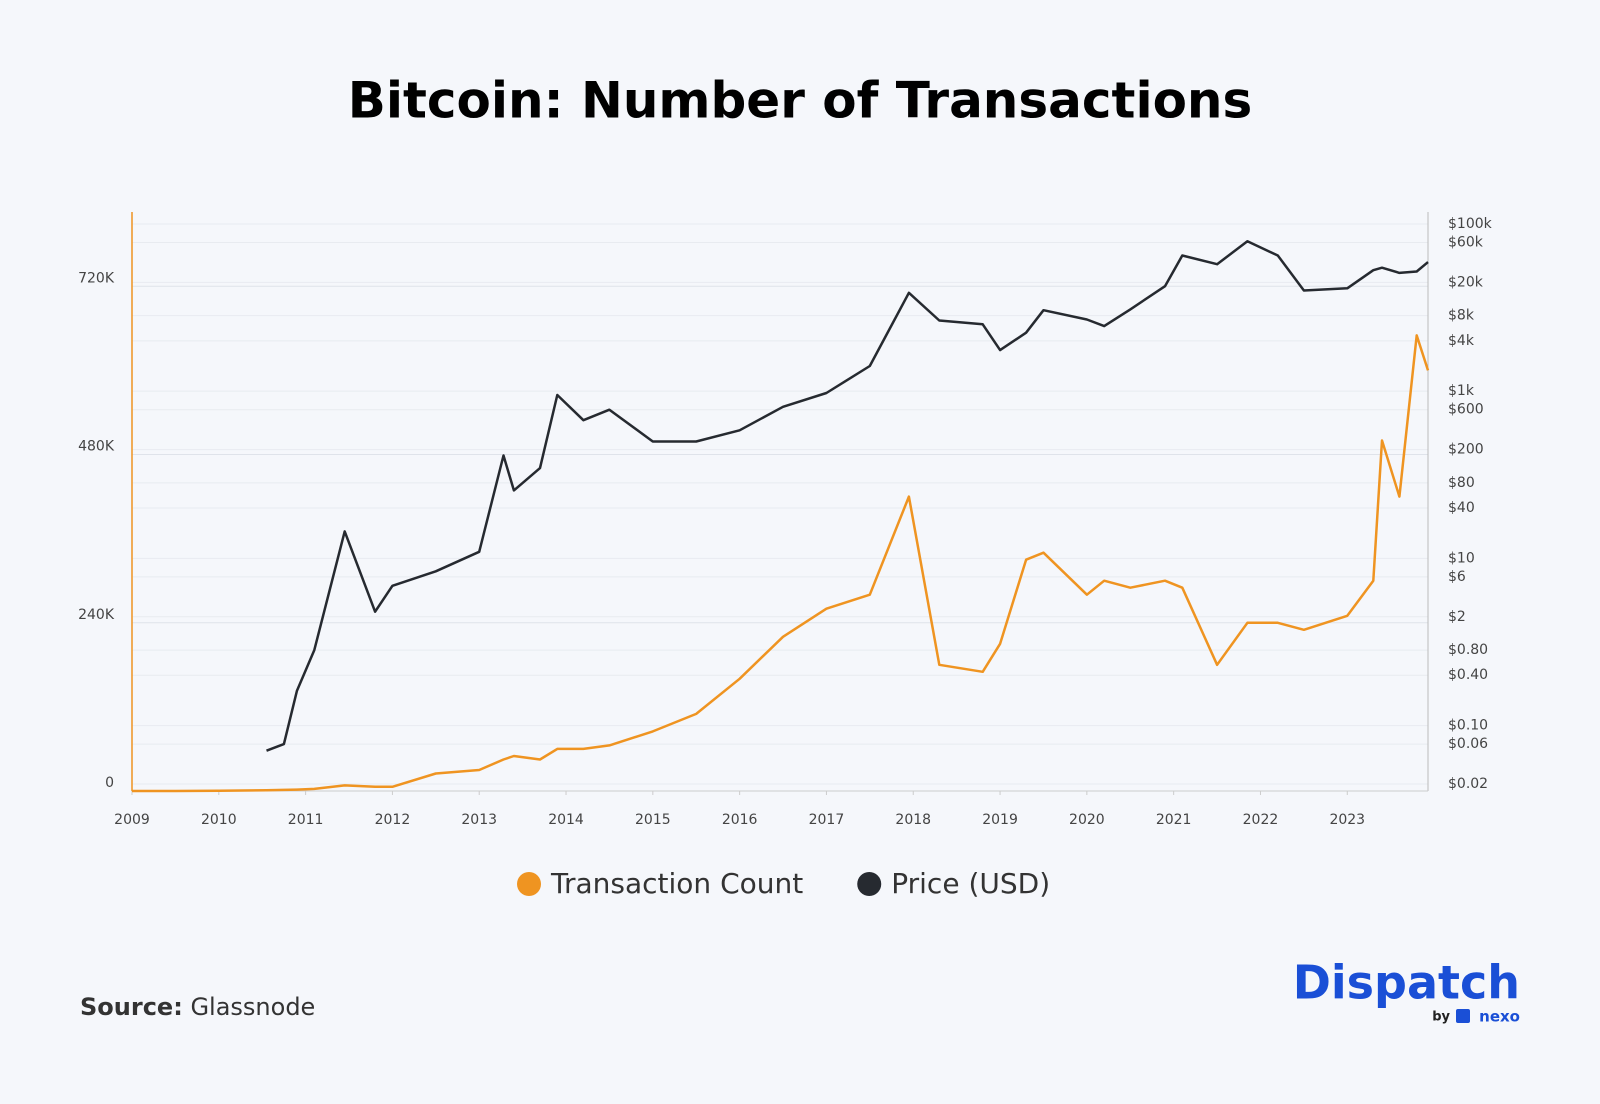  What do you see at coordinates (131, 1007) in the screenshot?
I see `source-label: Source:` at bounding box center [131, 1007].